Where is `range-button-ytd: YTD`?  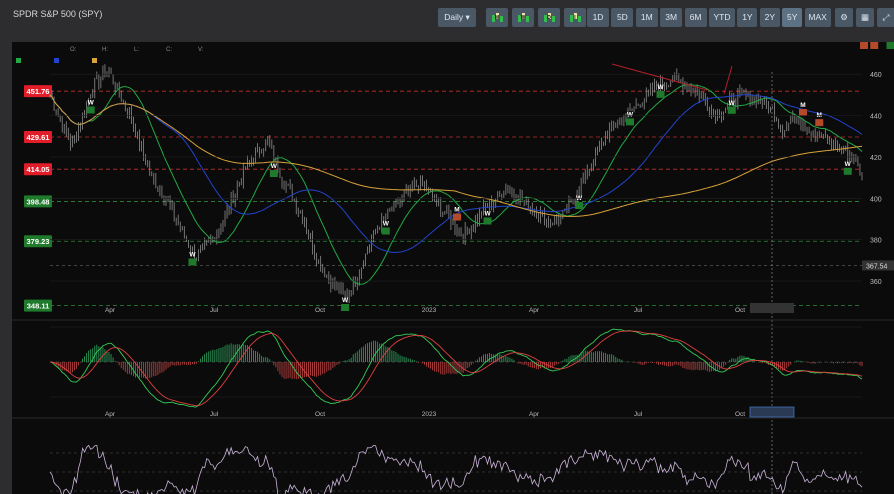 range-button-ytd: YTD is located at coordinates (722, 17).